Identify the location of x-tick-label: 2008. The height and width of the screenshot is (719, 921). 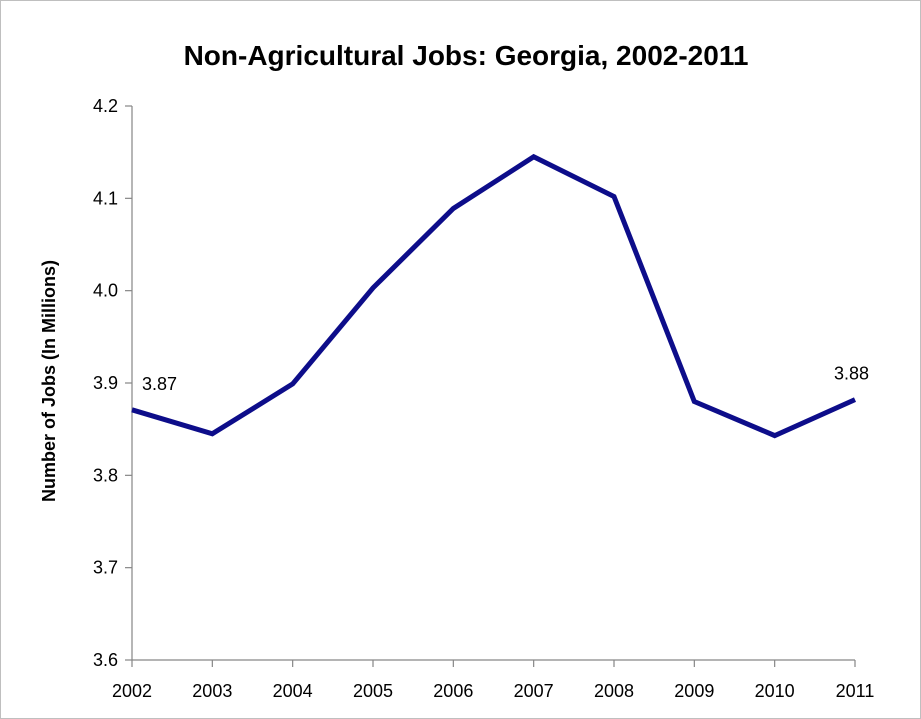
(614, 691).